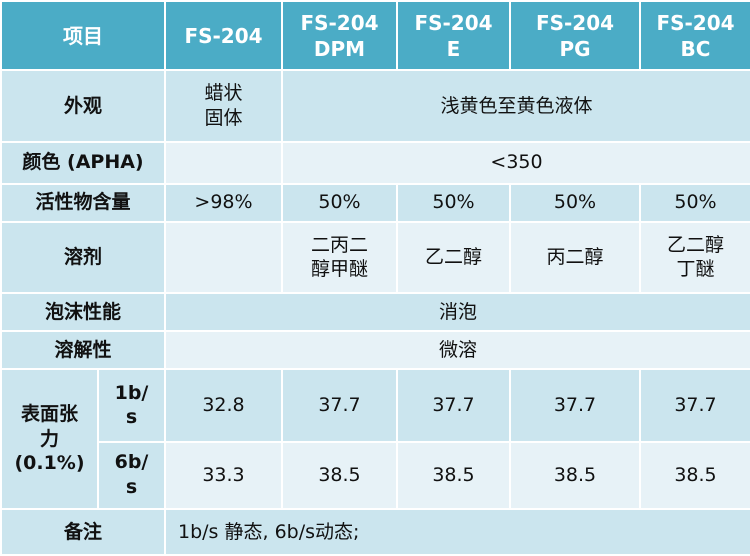 The width and height of the screenshot is (750, 556). I want to click on row-solubility: 溶解性 微溶, so click(375, 350).